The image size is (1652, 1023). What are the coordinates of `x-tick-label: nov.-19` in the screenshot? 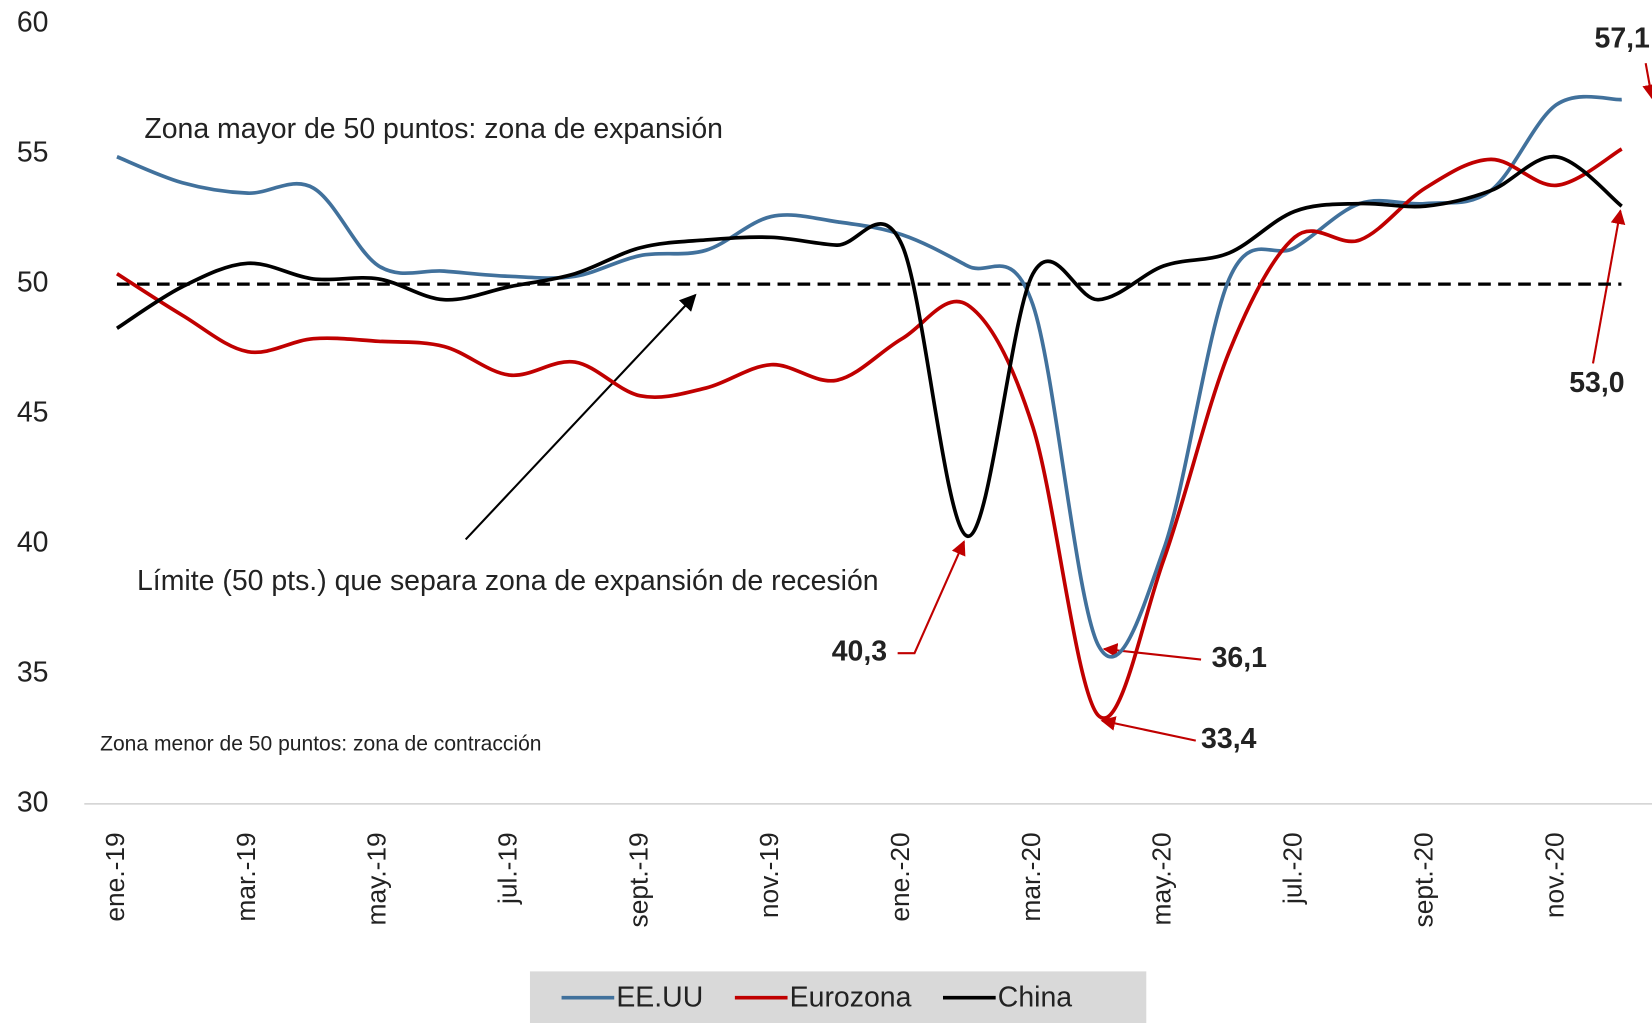 It's located at (769, 875).